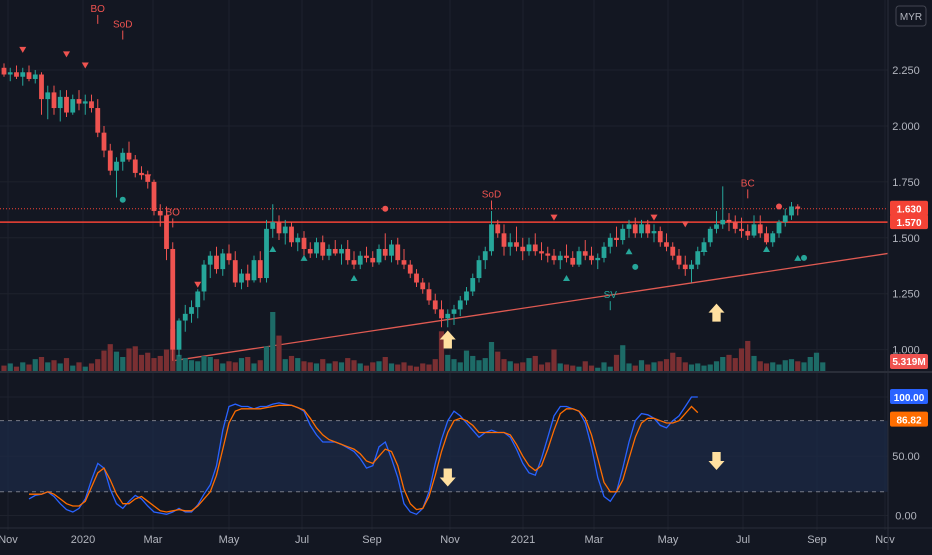  Describe the element at coordinates (302, 540) in the screenshot. I see `x-tick-label: Jul` at that location.